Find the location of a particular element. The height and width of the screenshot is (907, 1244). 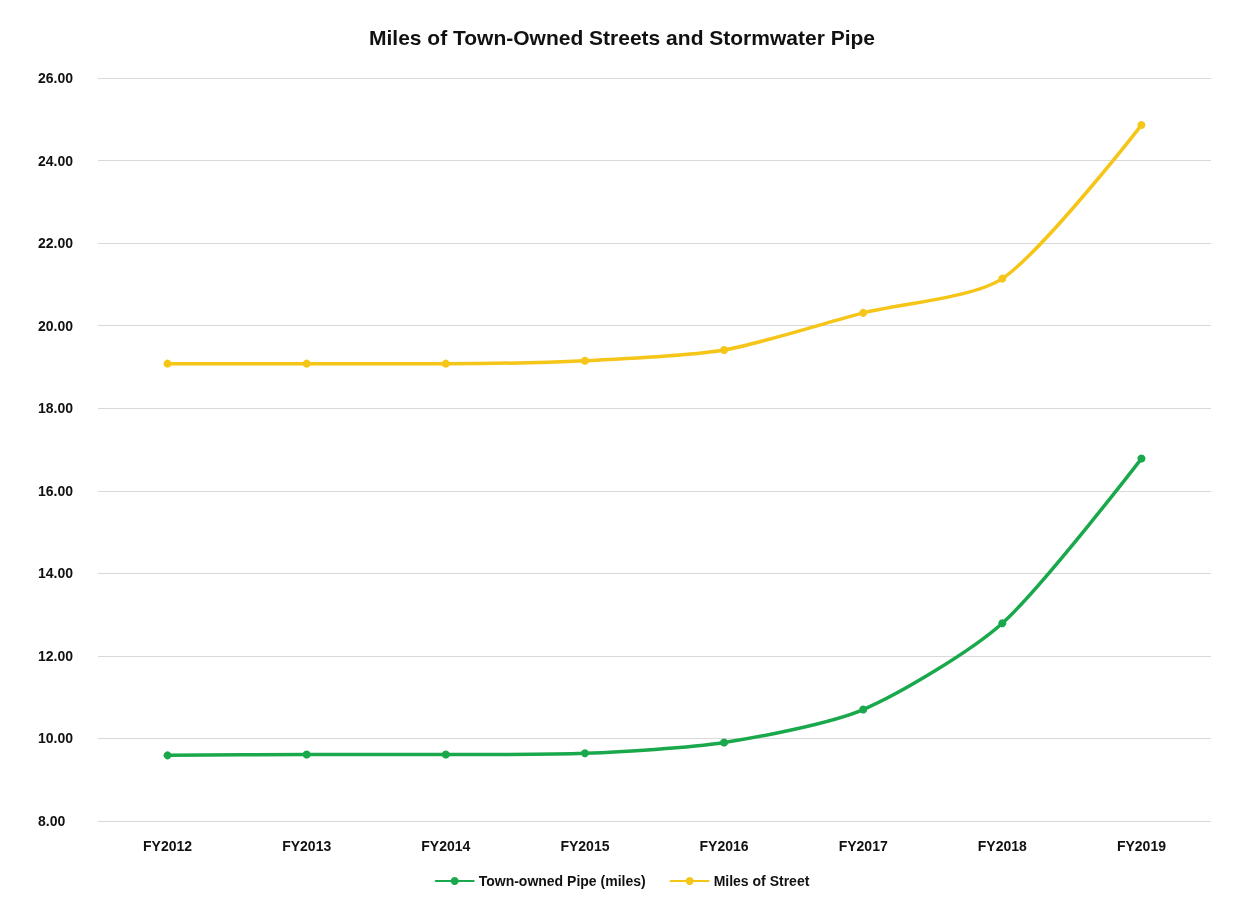

legend-label: Town-owned Pipe (miles) is located at coordinates (562, 881).